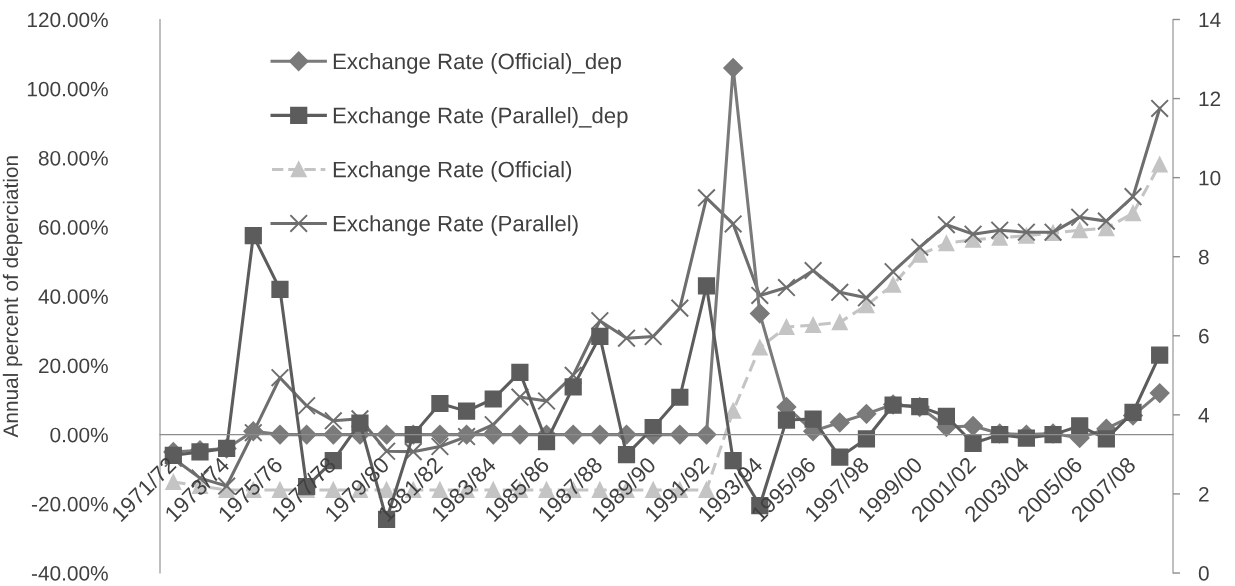  Describe the element at coordinates (1203, 573) in the screenshot. I see `y2-tick-label: 0` at that location.